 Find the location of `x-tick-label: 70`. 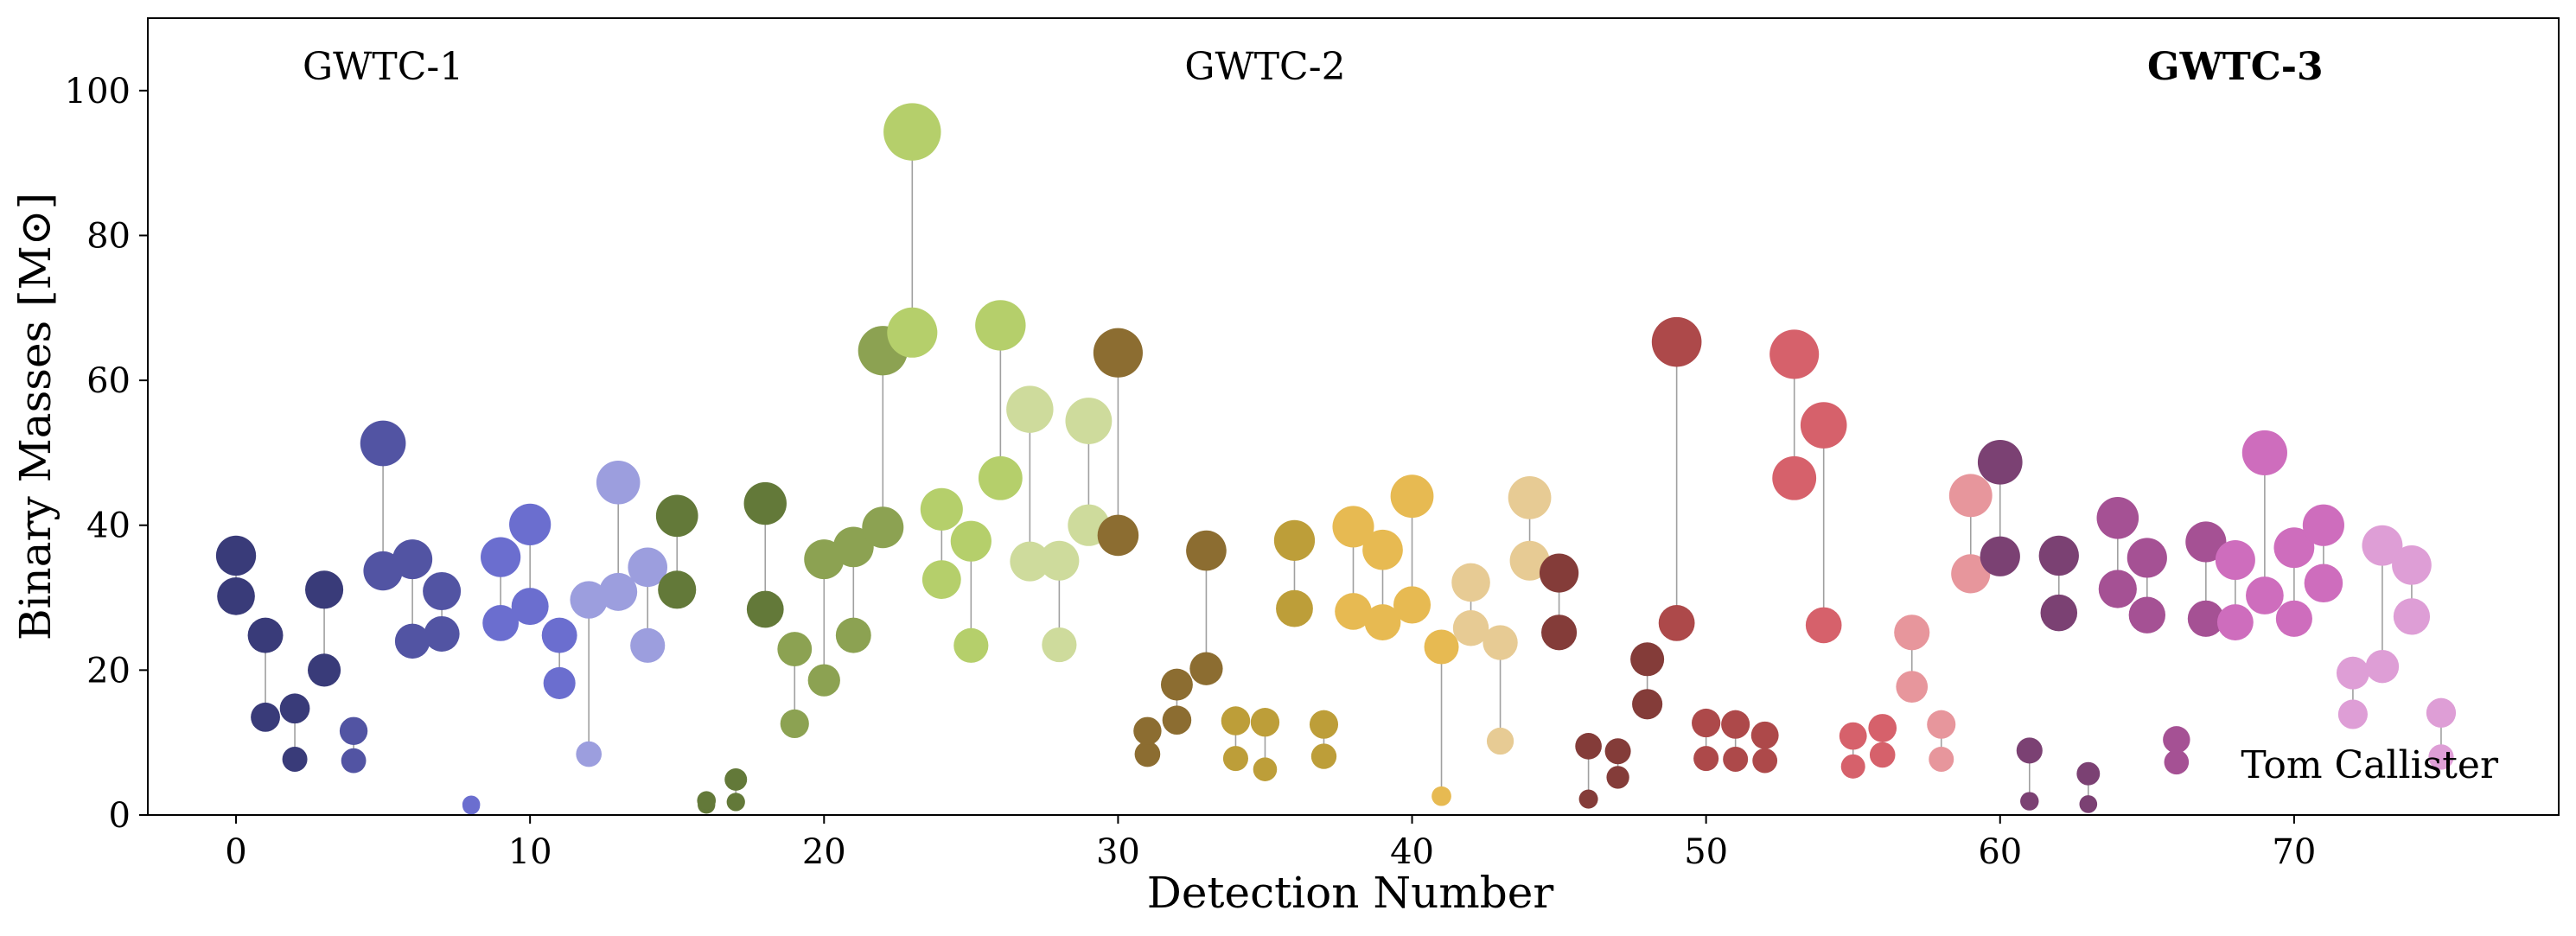

x-tick-label: 70 is located at coordinates (2294, 852).